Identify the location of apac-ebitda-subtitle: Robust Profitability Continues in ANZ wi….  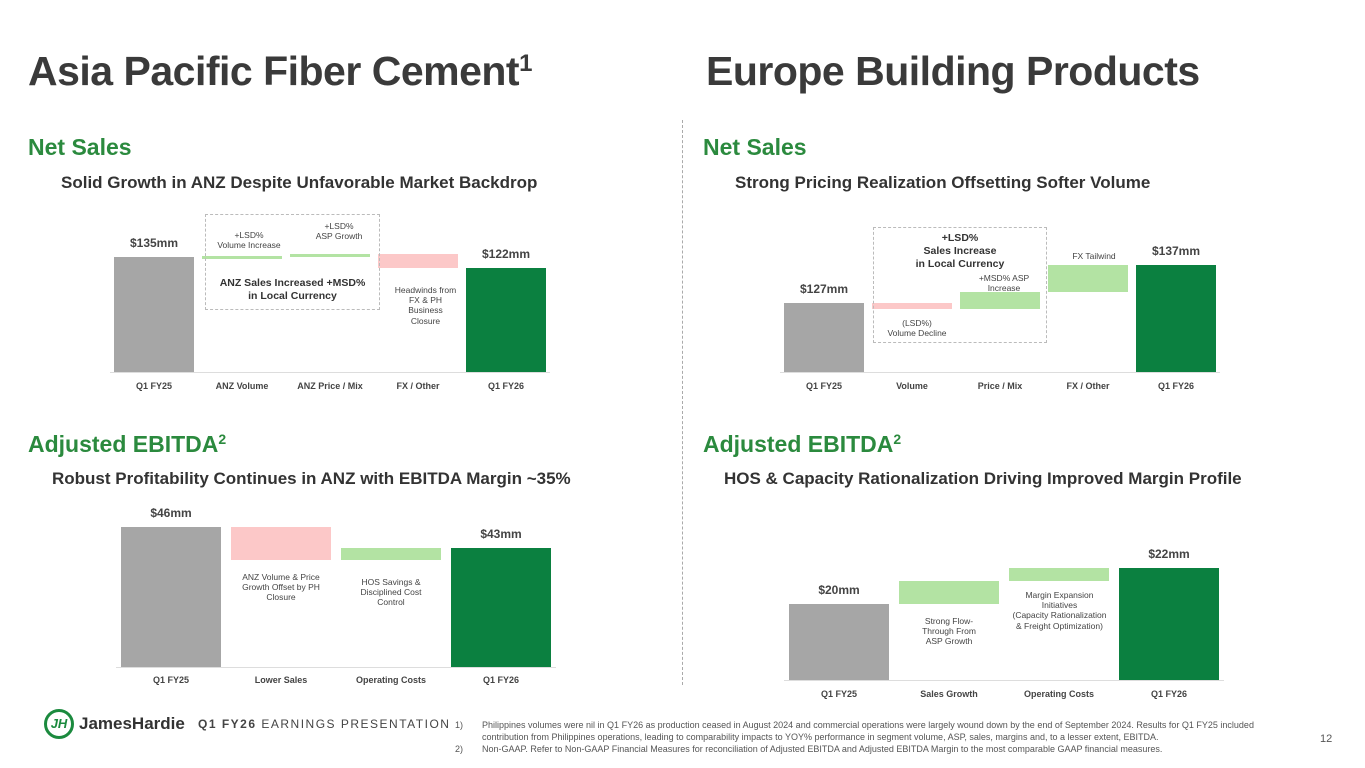
(311, 478).